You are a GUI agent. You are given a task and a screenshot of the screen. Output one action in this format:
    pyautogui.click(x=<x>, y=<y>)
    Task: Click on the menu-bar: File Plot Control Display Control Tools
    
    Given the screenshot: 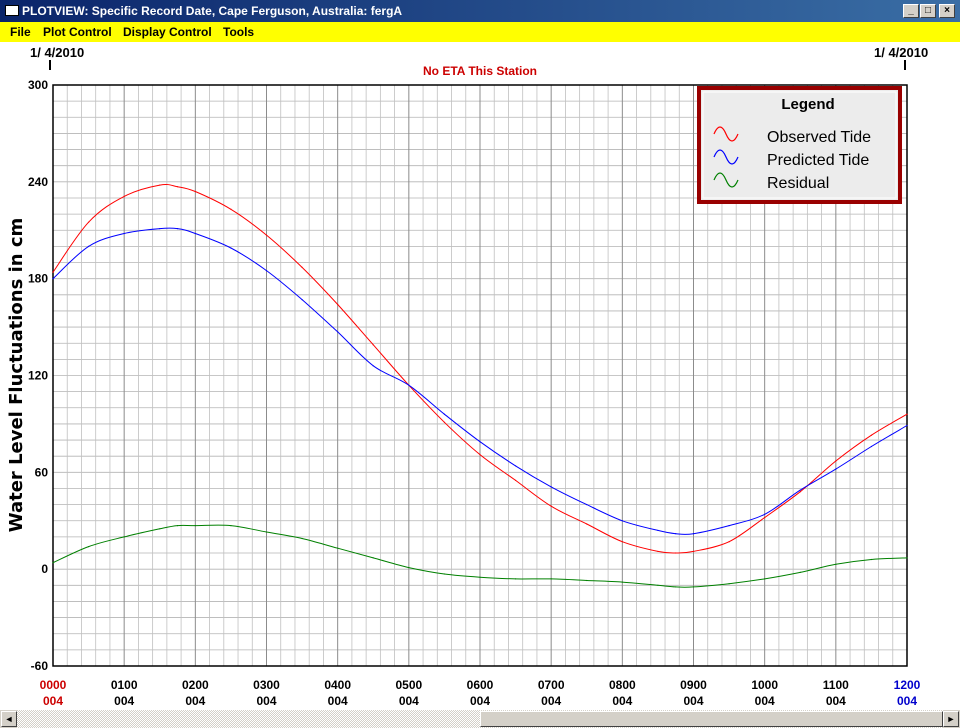 What is the action you would take?
    pyautogui.click(x=480, y=32)
    